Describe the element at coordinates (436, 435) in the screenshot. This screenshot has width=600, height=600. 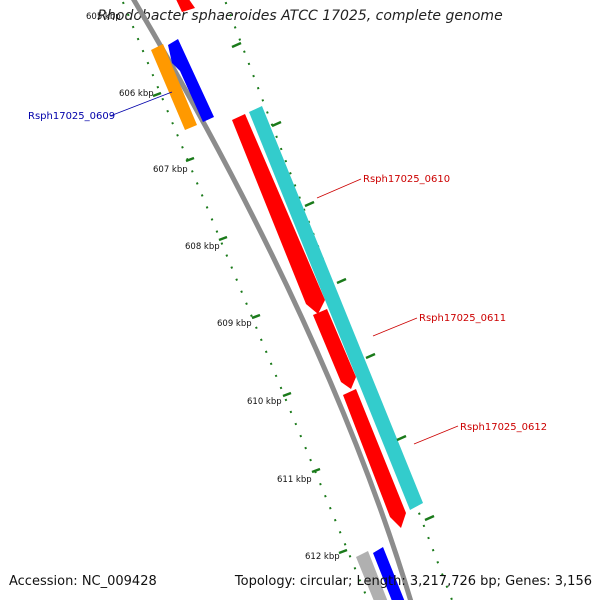
I see `leader-line-rsph0612` at that location.